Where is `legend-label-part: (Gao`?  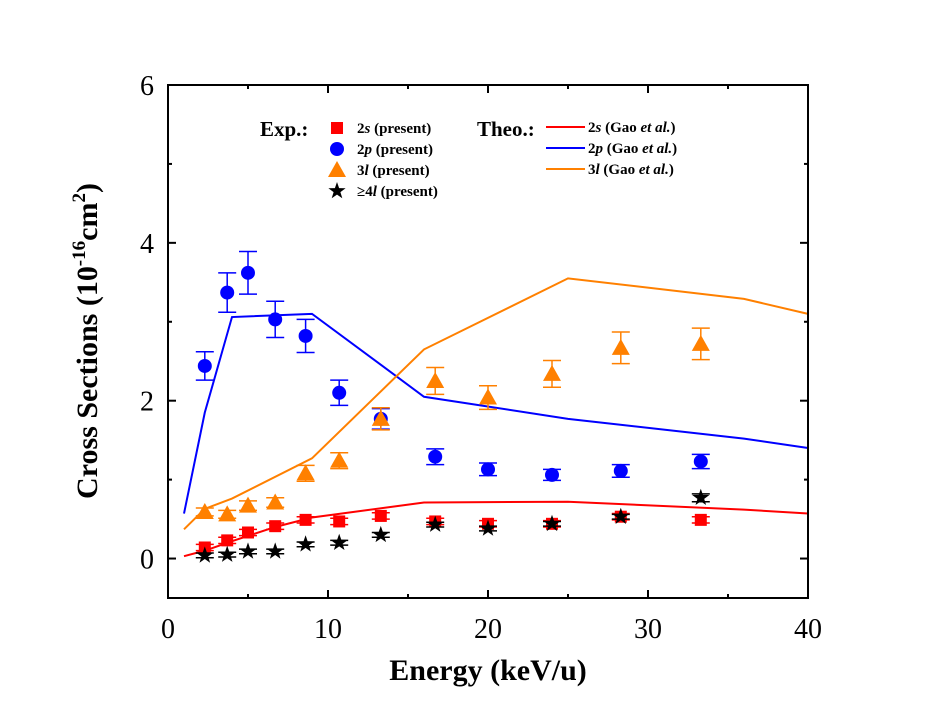 legend-label-part: (Gao is located at coordinates (622, 149).